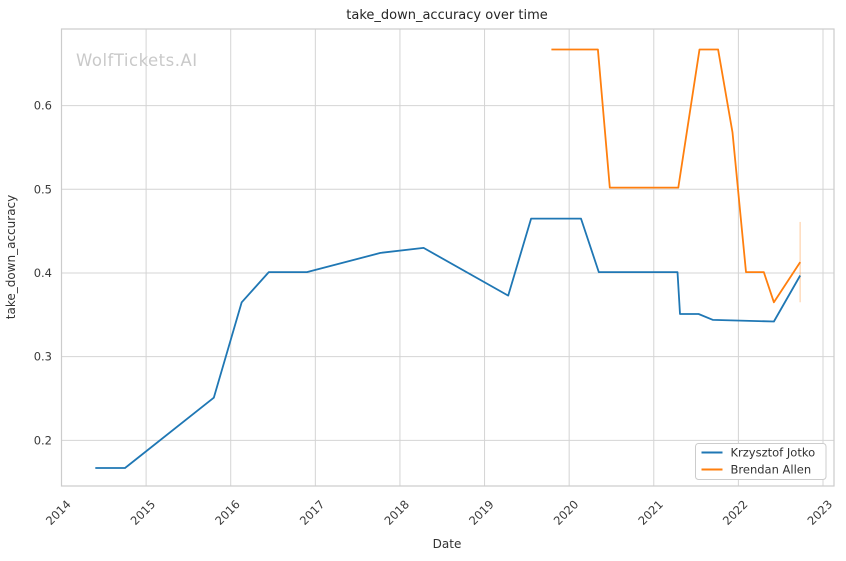 This screenshot has height=561, width=846. Describe the element at coordinates (676, 176) in the screenshot. I see `series-line-brendan-allen` at that location.